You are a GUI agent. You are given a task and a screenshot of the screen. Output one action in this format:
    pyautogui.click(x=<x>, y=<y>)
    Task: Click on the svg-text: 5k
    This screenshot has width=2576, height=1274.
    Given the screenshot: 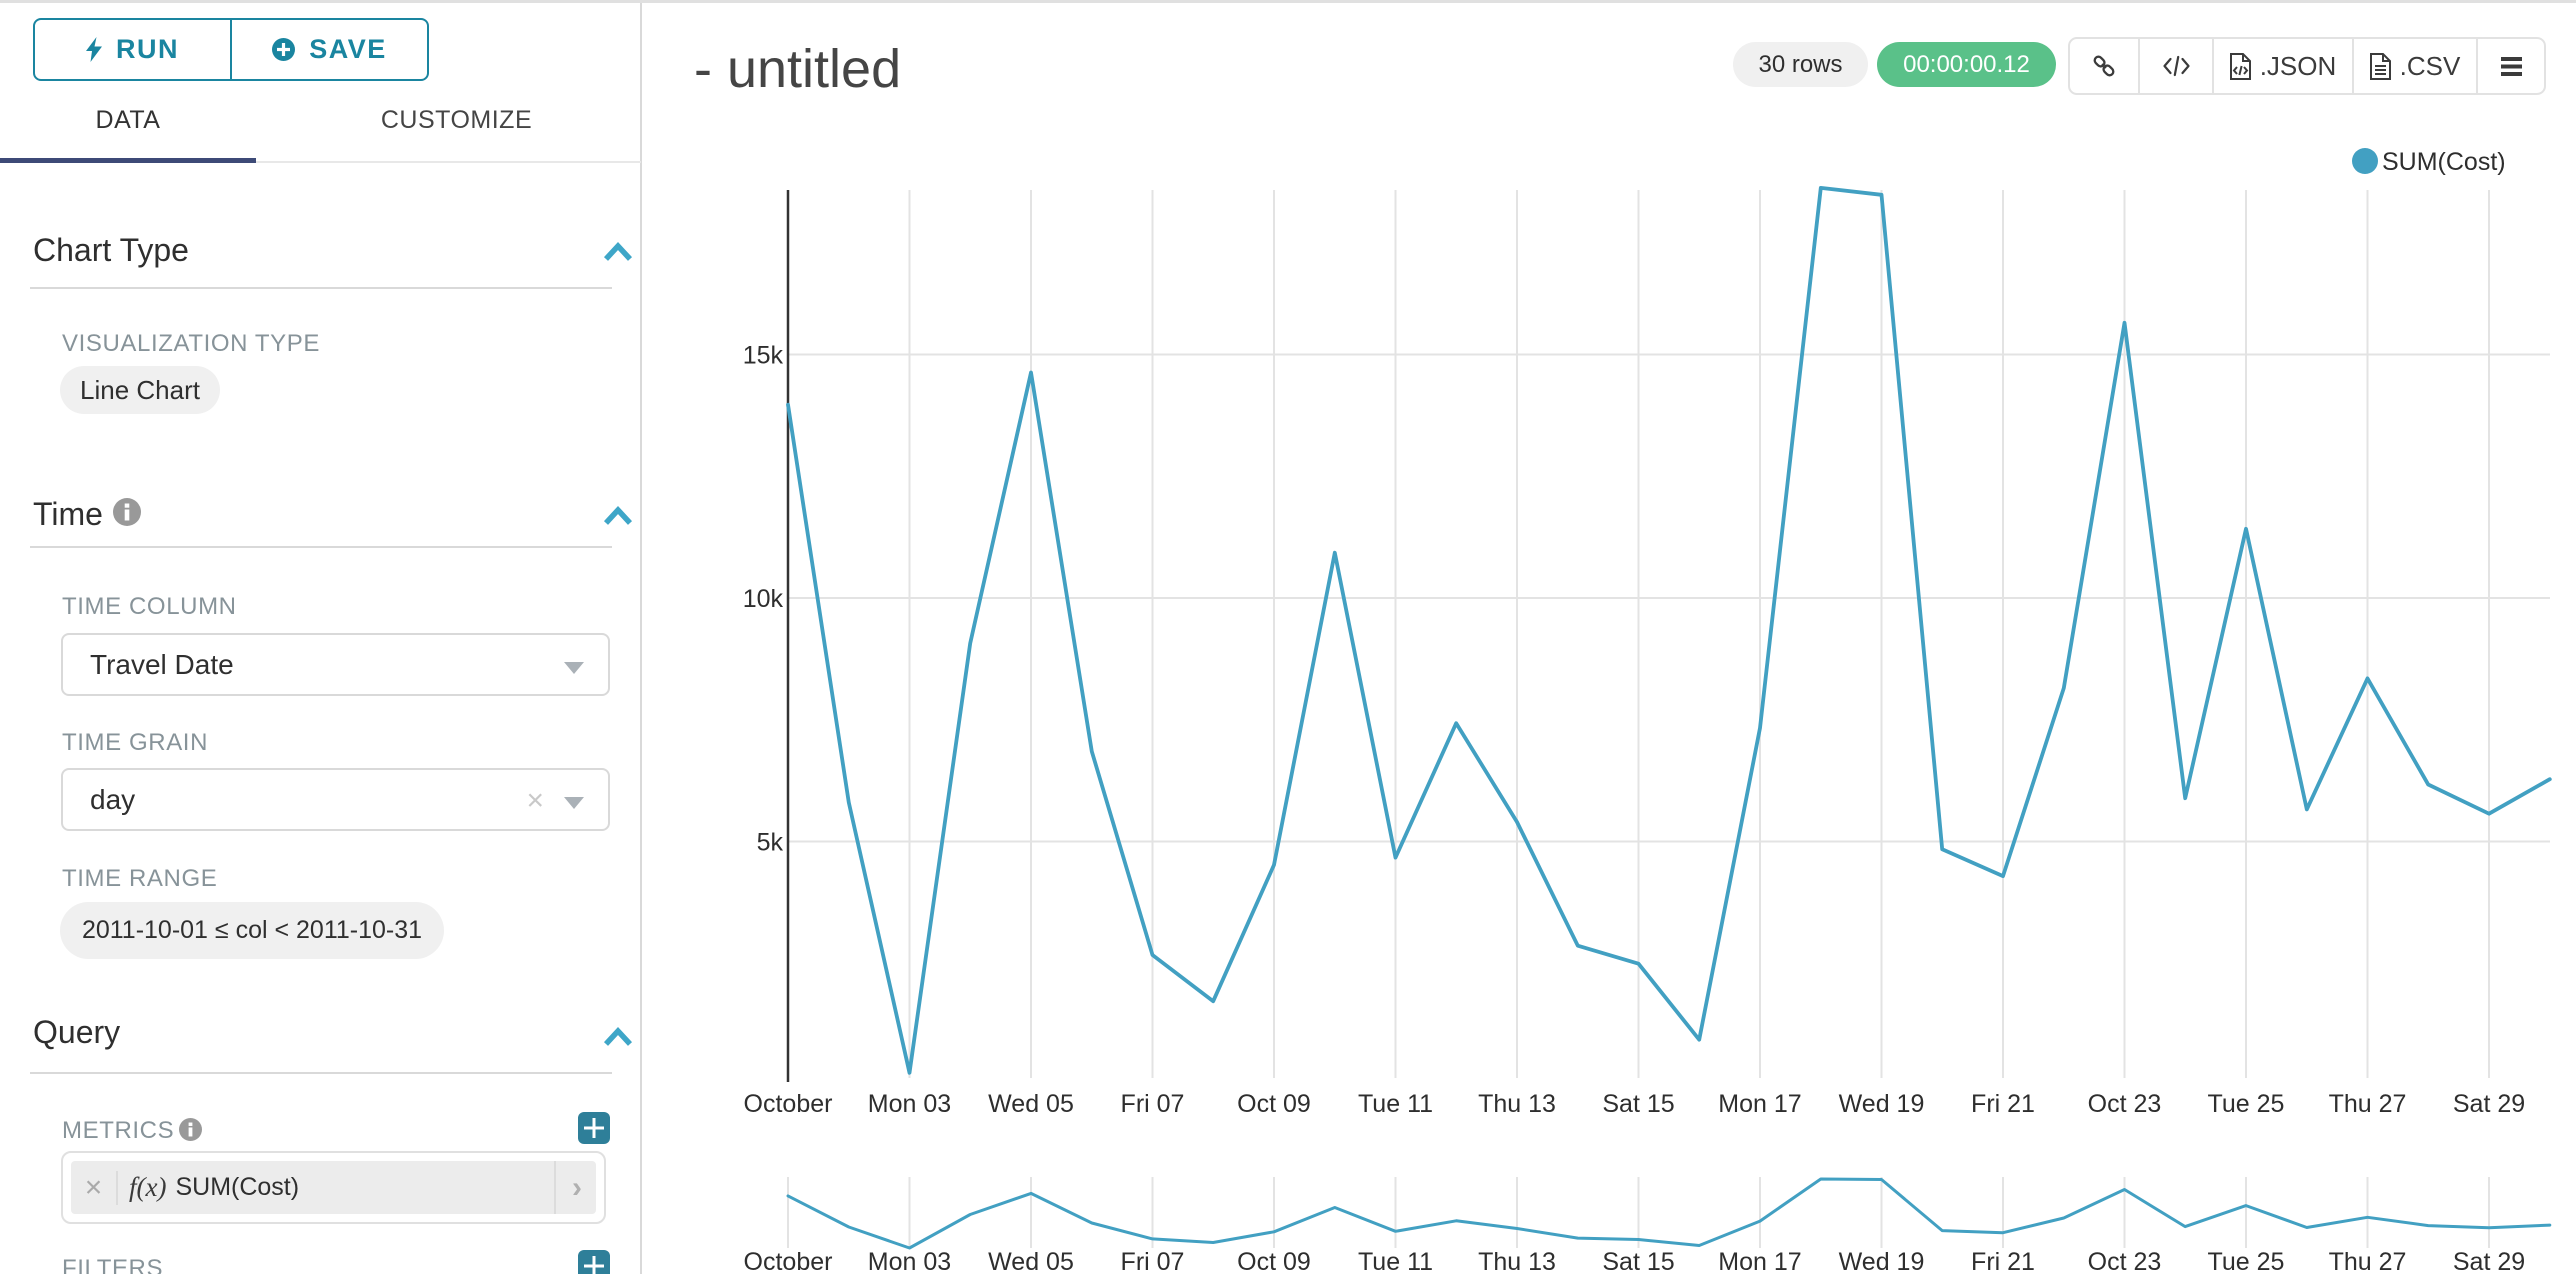 What is the action you would take?
    pyautogui.click(x=770, y=843)
    